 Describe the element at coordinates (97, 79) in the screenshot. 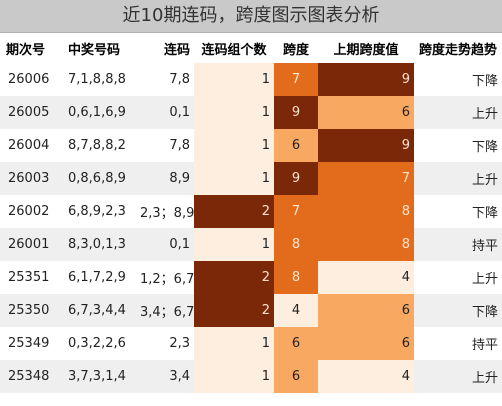

I see `cell-numbers: 7,1,8,8,8` at that location.